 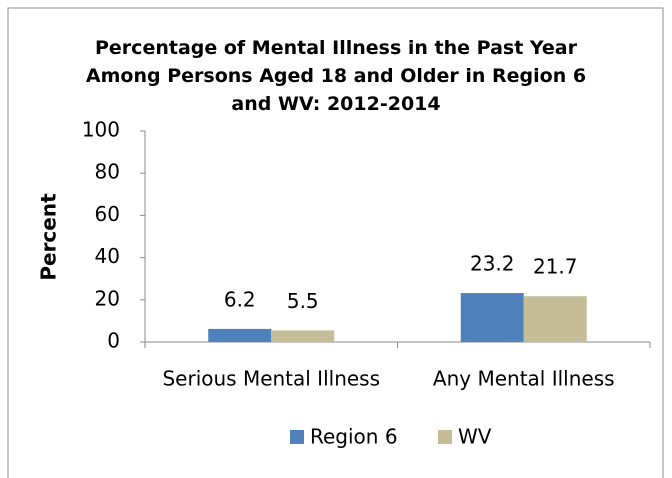 What do you see at coordinates (101, 130) in the screenshot?
I see `y-tick-label: 100` at bounding box center [101, 130].